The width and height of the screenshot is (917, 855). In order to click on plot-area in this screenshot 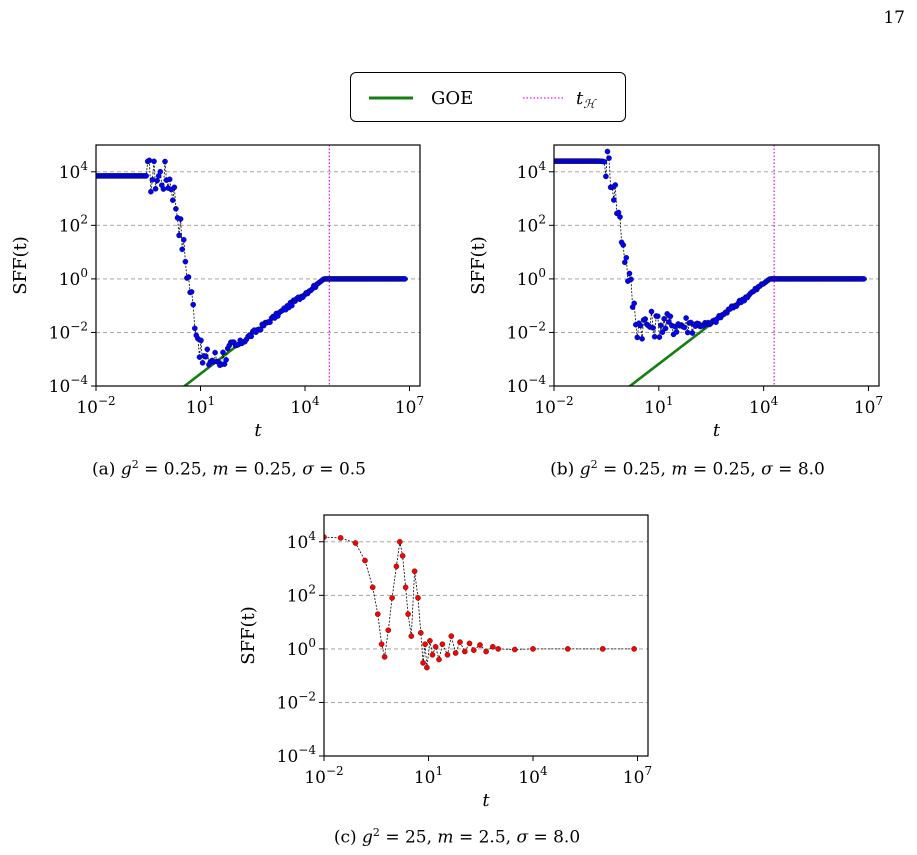, I will do `click(480, 602)`.